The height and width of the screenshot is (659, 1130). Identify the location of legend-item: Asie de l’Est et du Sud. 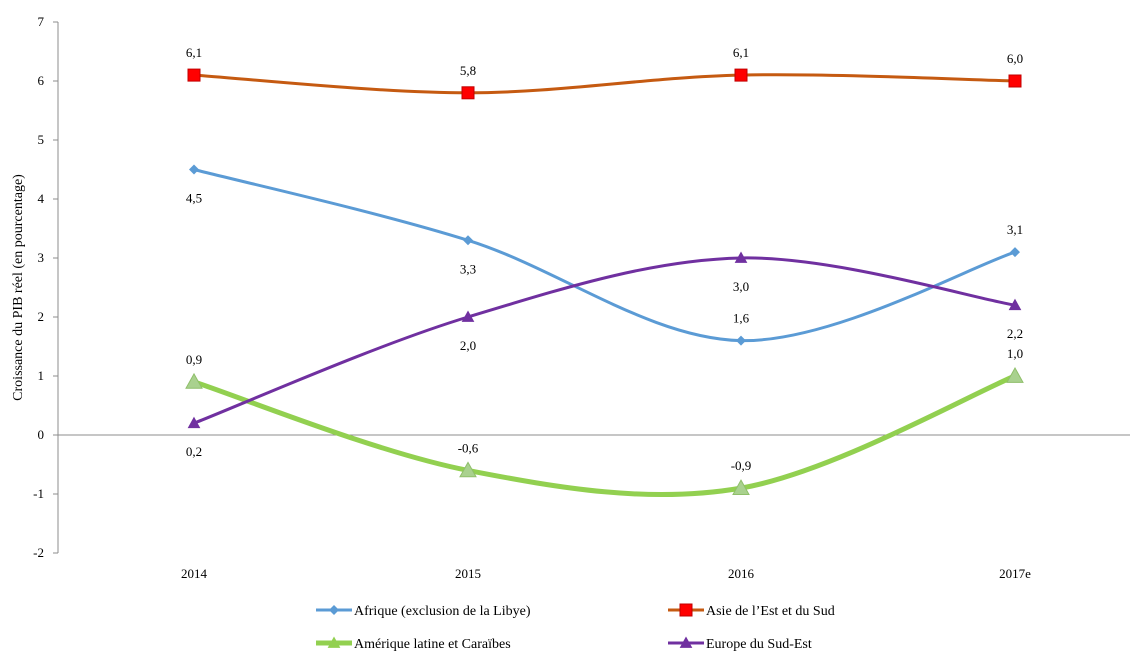
(751, 611).